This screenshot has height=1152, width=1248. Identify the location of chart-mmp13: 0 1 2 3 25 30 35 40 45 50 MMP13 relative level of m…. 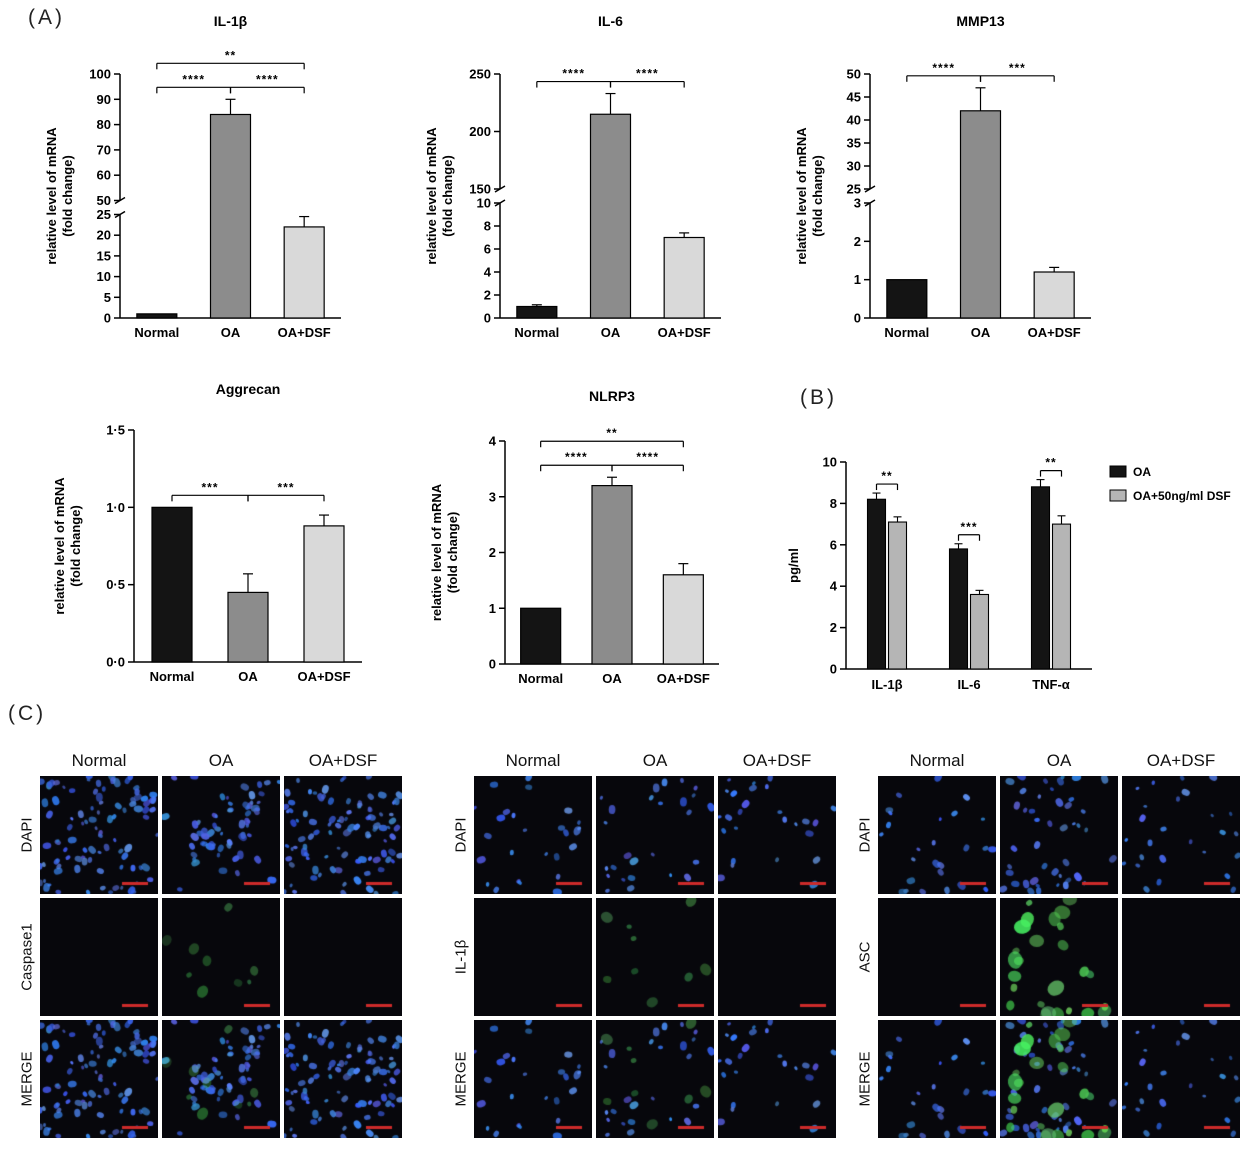
(947, 186).